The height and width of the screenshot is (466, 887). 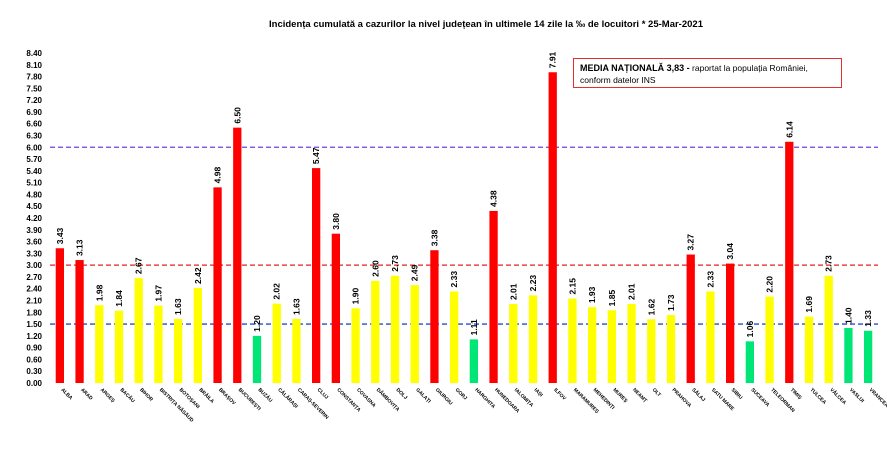 What do you see at coordinates (759, 397) in the screenshot?
I see `x-tick-label: SUCEAVA` at bounding box center [759, 397].